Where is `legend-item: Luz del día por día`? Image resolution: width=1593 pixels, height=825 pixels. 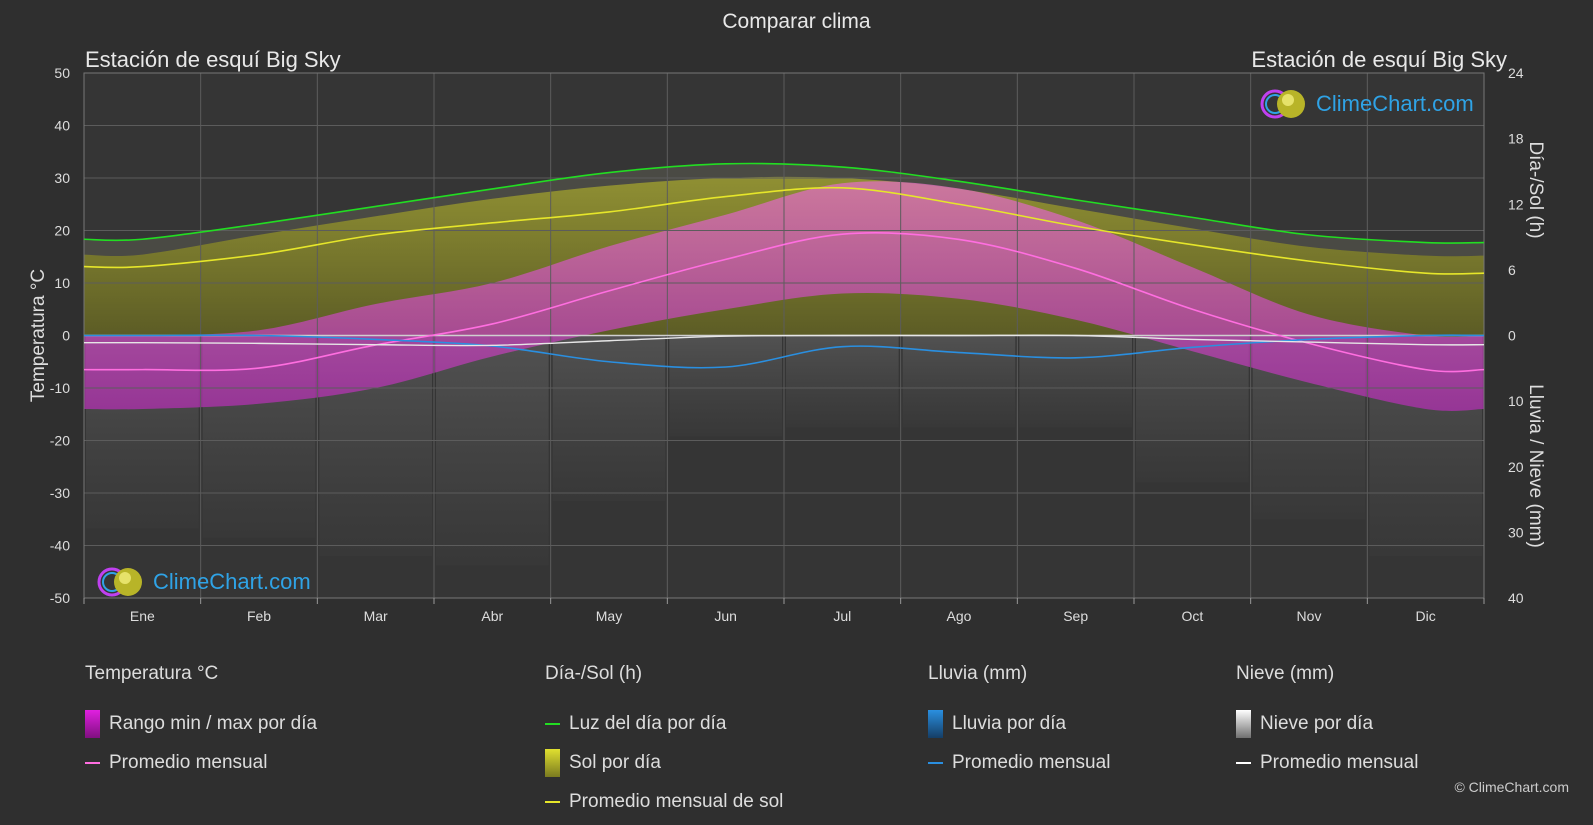 legend-item: Luz del día por día is located at coordinates (664, 723).